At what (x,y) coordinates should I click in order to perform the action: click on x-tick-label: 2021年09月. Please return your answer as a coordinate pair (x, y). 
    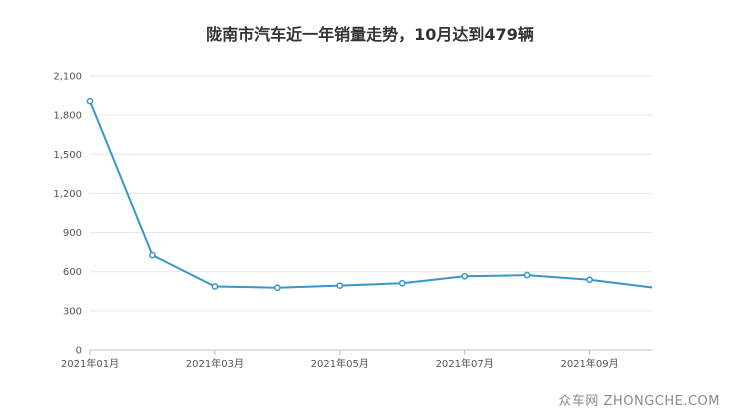
    Looking at the image, I should click on (589, 363).